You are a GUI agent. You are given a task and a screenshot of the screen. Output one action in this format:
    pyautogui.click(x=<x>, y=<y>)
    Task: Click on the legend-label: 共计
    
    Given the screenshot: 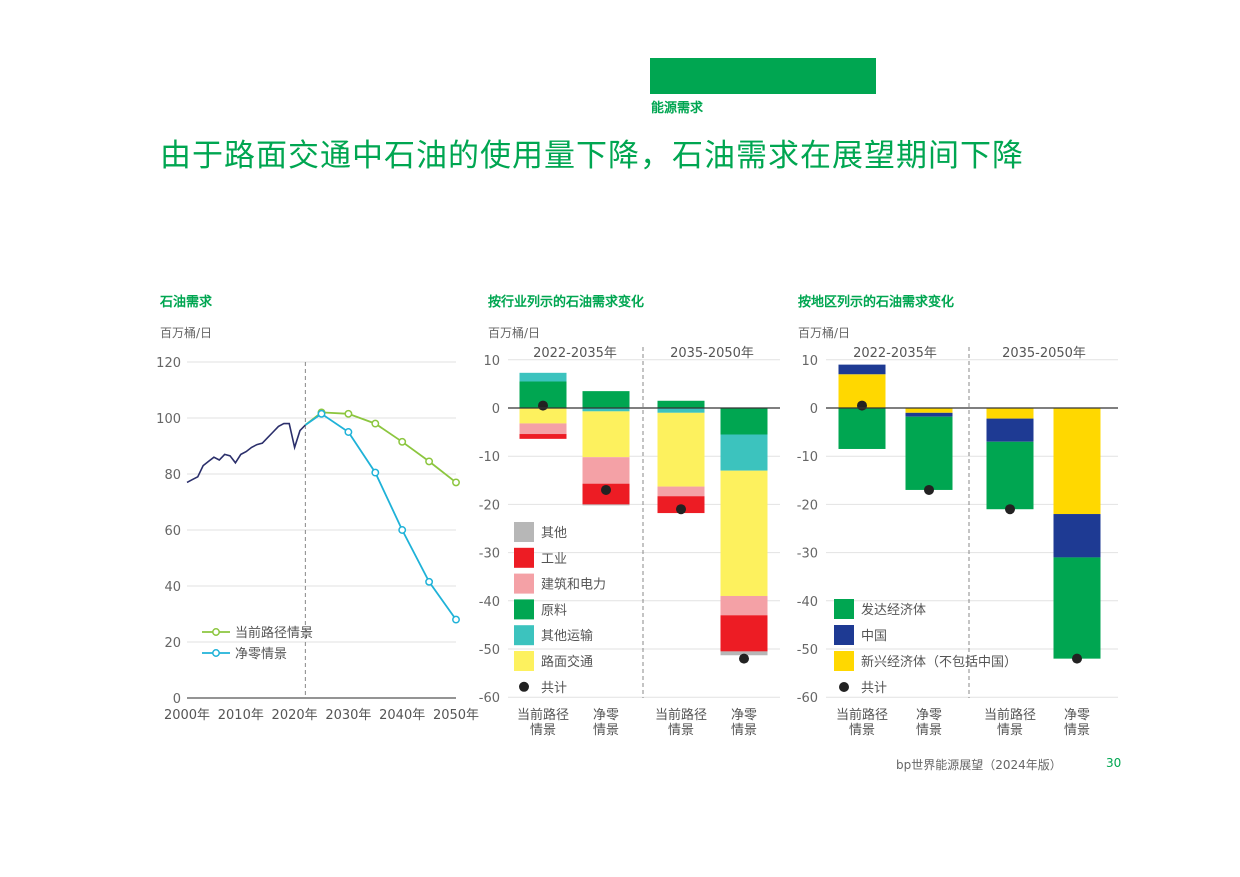 What is the action you would take?
    pyautogui.click(x=554, y=688)
    